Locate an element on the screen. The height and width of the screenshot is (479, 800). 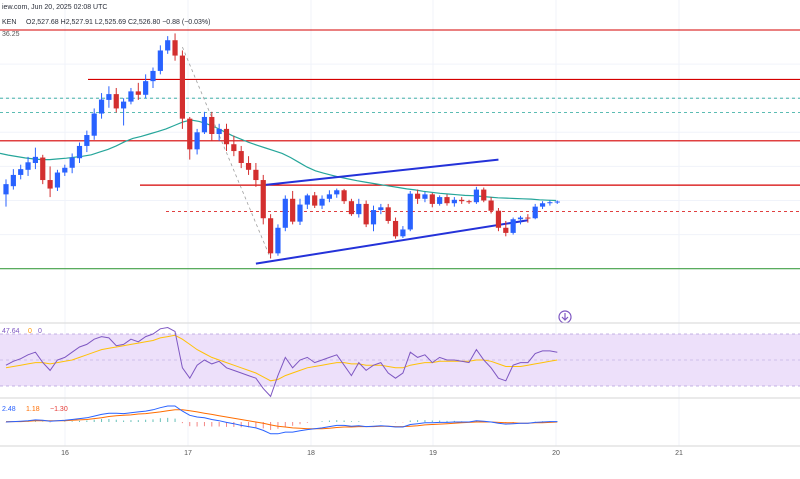
moving-average is located at coordinates (278, 160).